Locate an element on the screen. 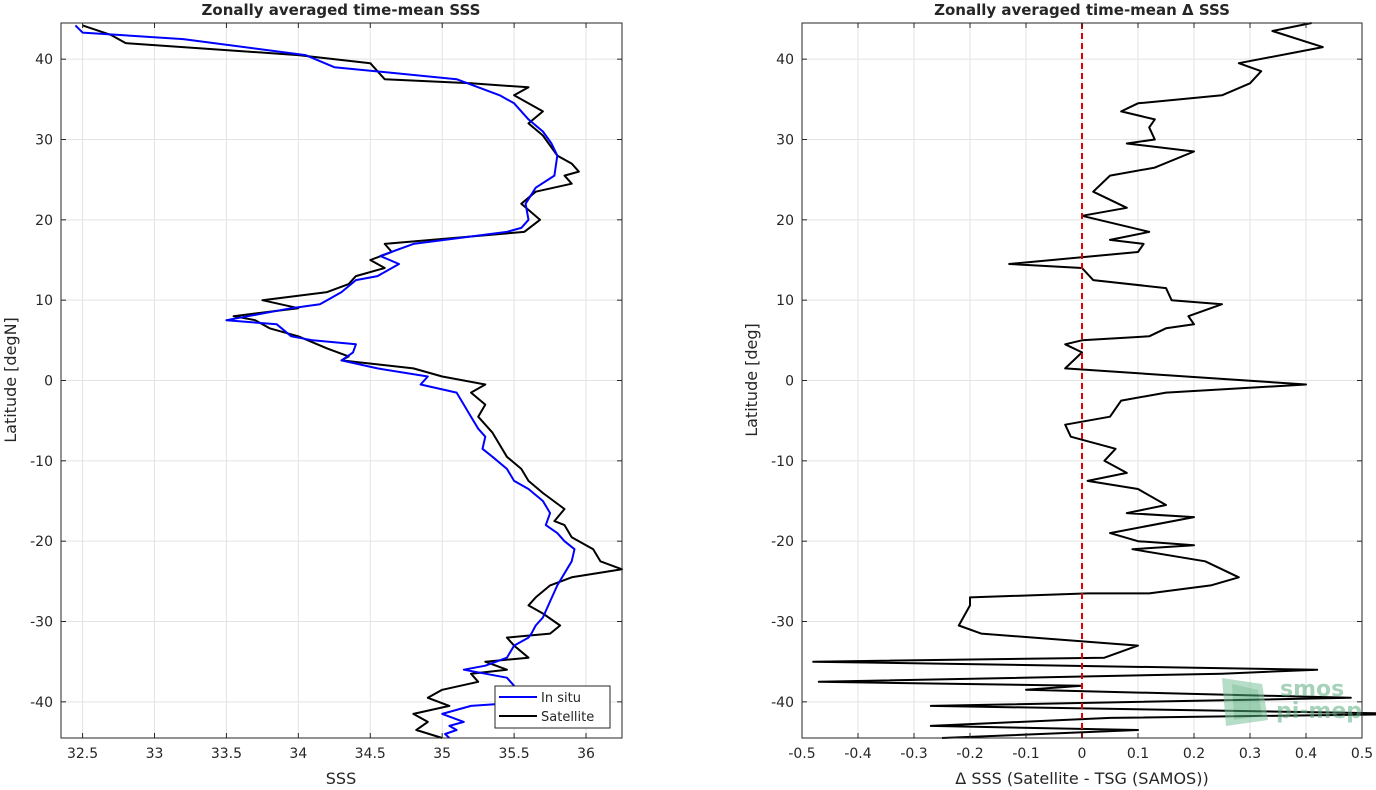  x-tick-label: 32.5 is located at coordinates (82, 754).